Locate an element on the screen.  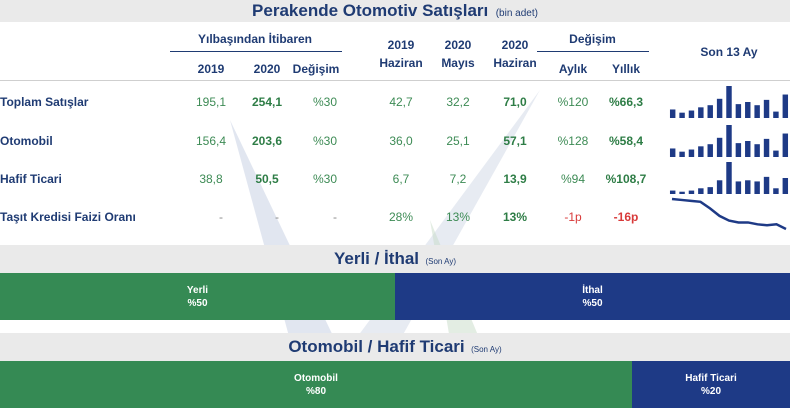
bar-lcv-value: %20 is located at coordinates (710, 391).